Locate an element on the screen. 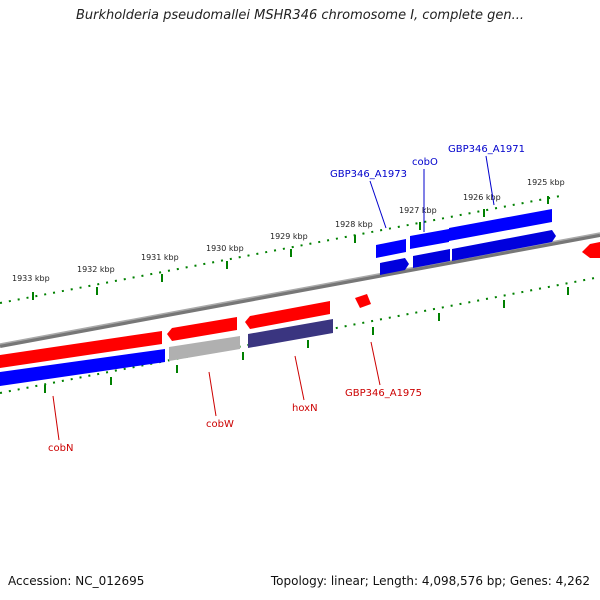 This screenshot has height=600, width=600. gene-GBP346_A1971 is located at coordinates (500, 225).